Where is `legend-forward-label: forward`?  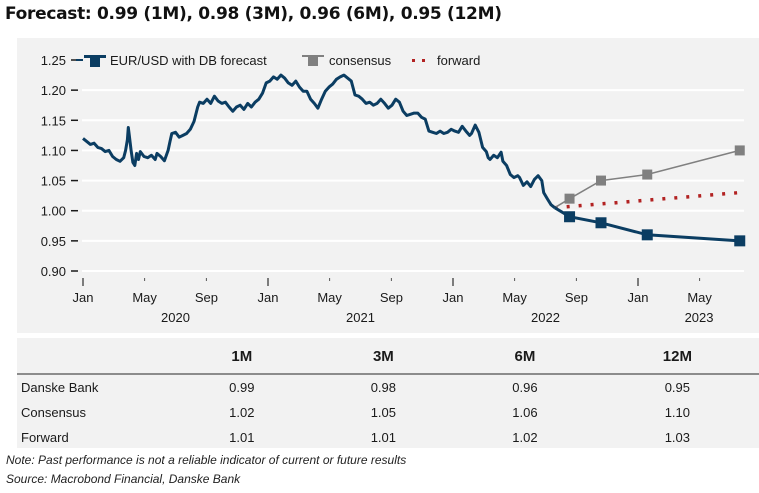
legend-forward-label: forward is located at coordinates (458, 60).